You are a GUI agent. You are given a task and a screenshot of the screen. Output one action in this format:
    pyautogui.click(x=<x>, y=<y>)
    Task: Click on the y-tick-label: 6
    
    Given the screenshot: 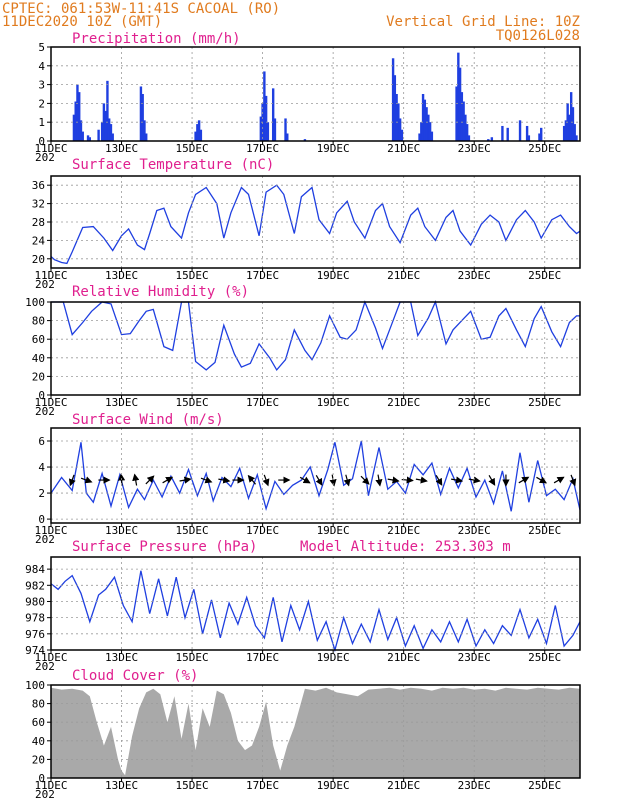 What is the action you would take?
    pyautogui.click(x=41, y=441)
    